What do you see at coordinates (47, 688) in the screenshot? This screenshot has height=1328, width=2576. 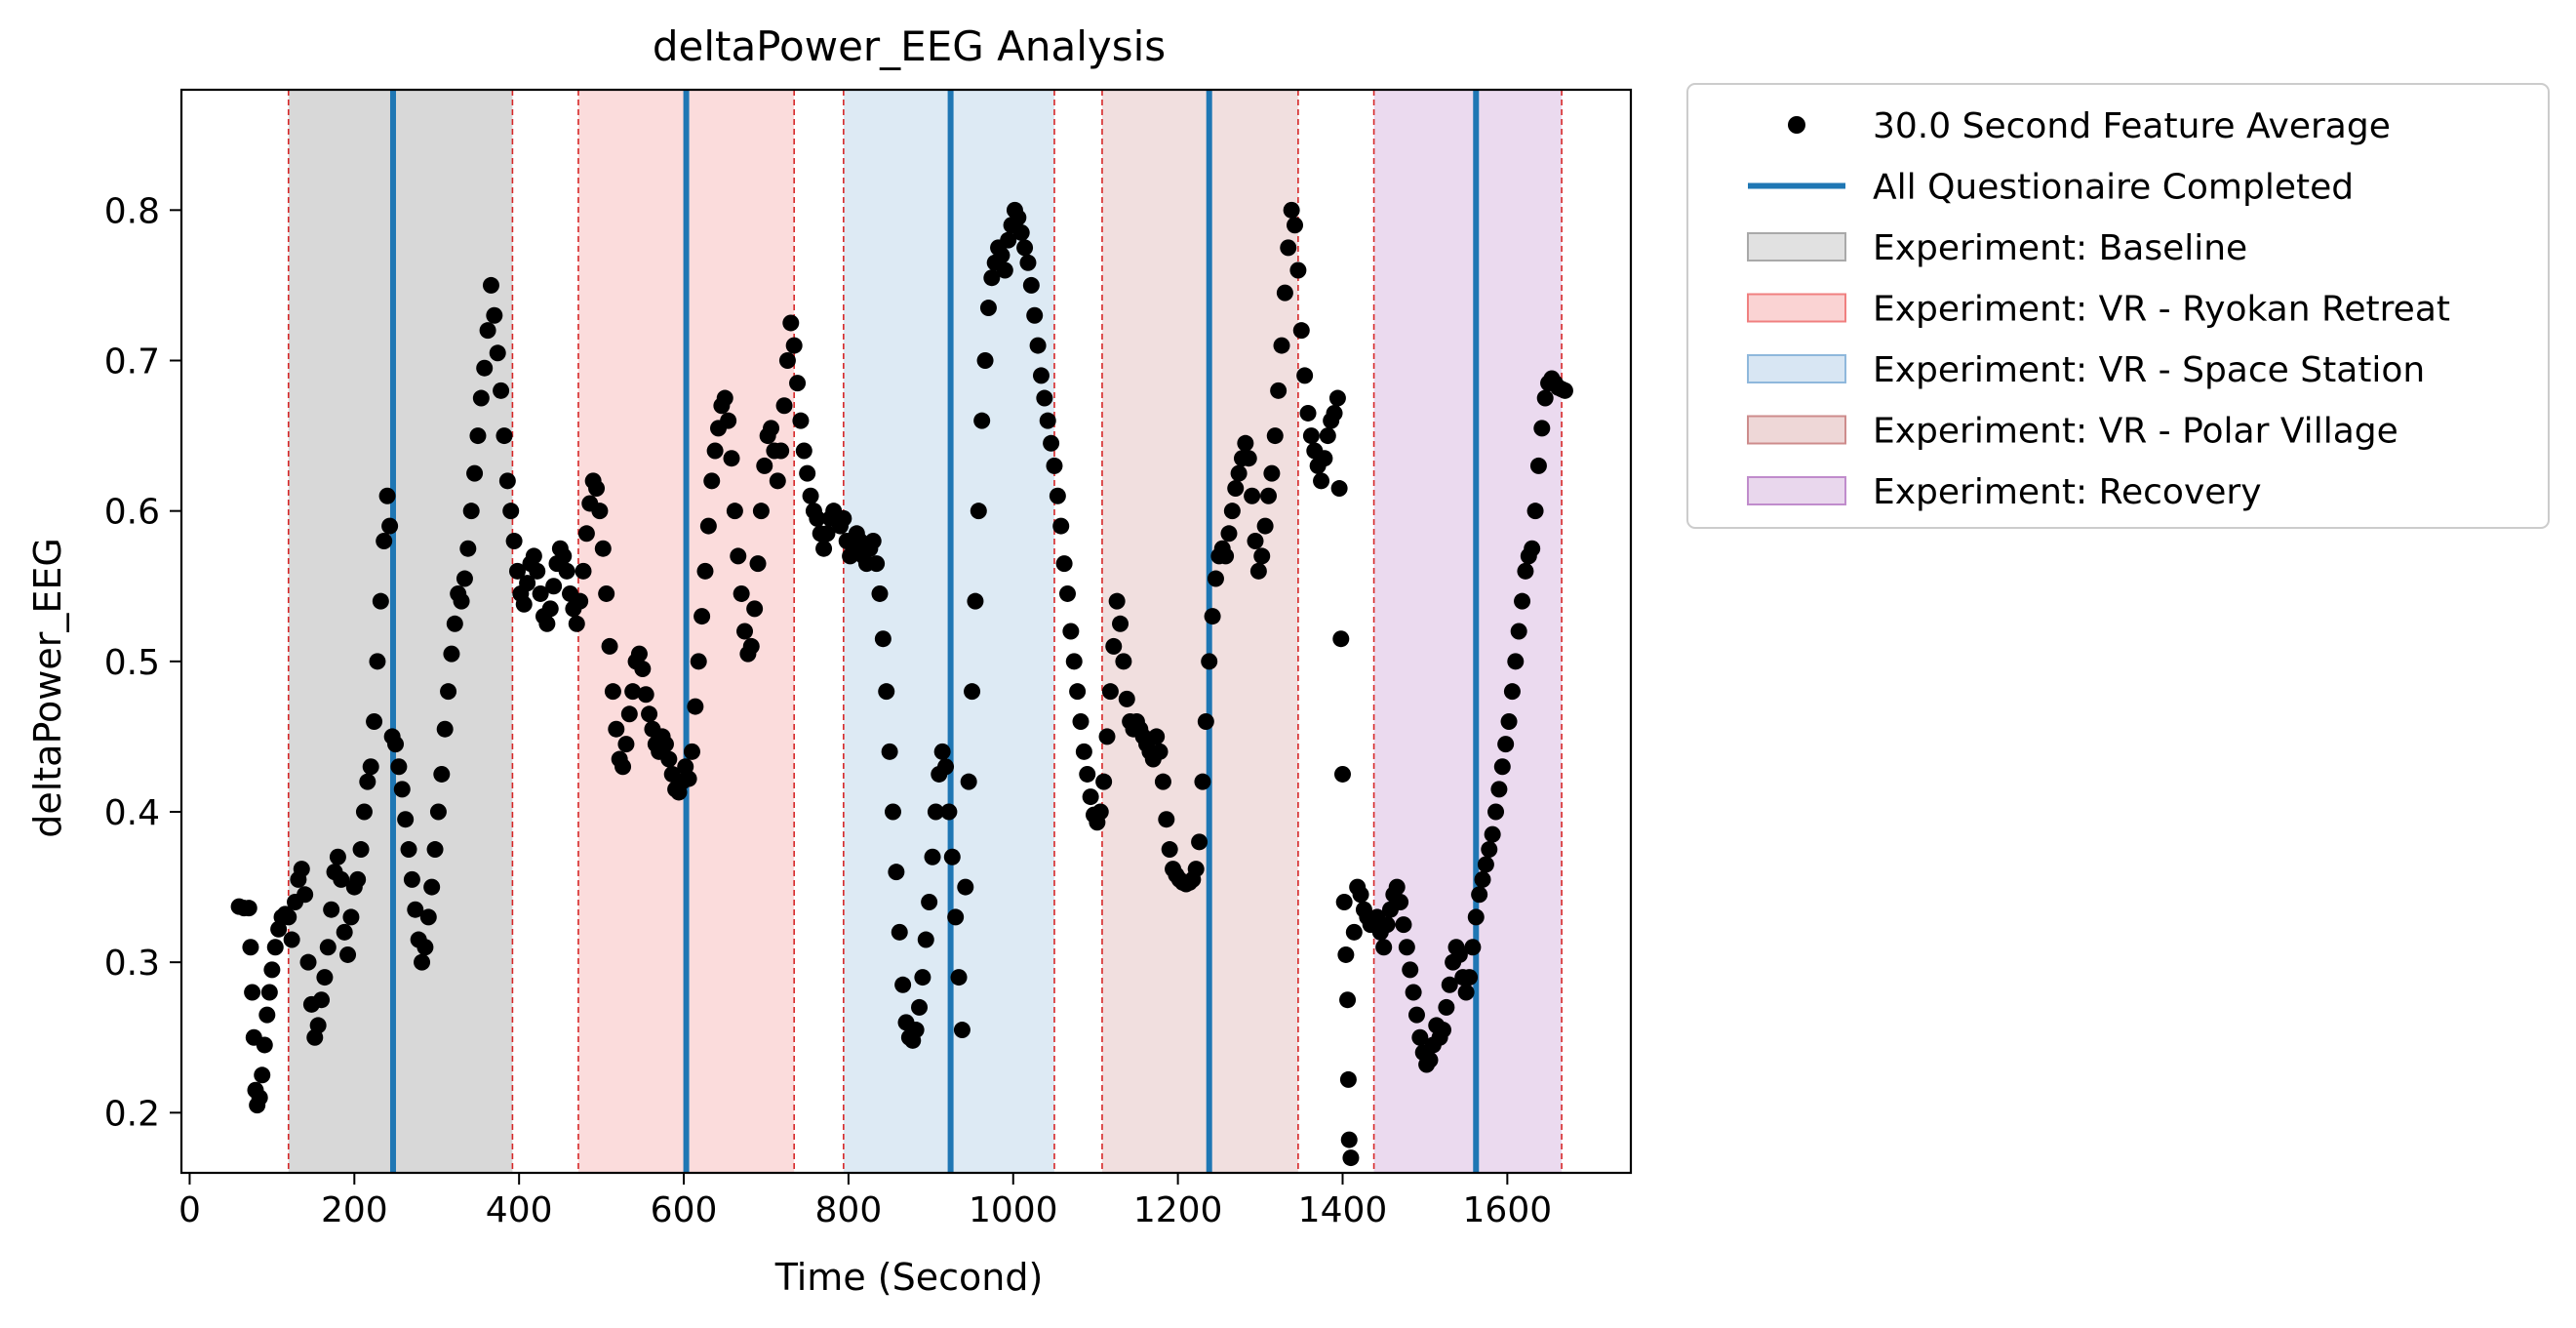 I see `y-axis-label: deltaPower_EEG` at bounding box center [47, 688].